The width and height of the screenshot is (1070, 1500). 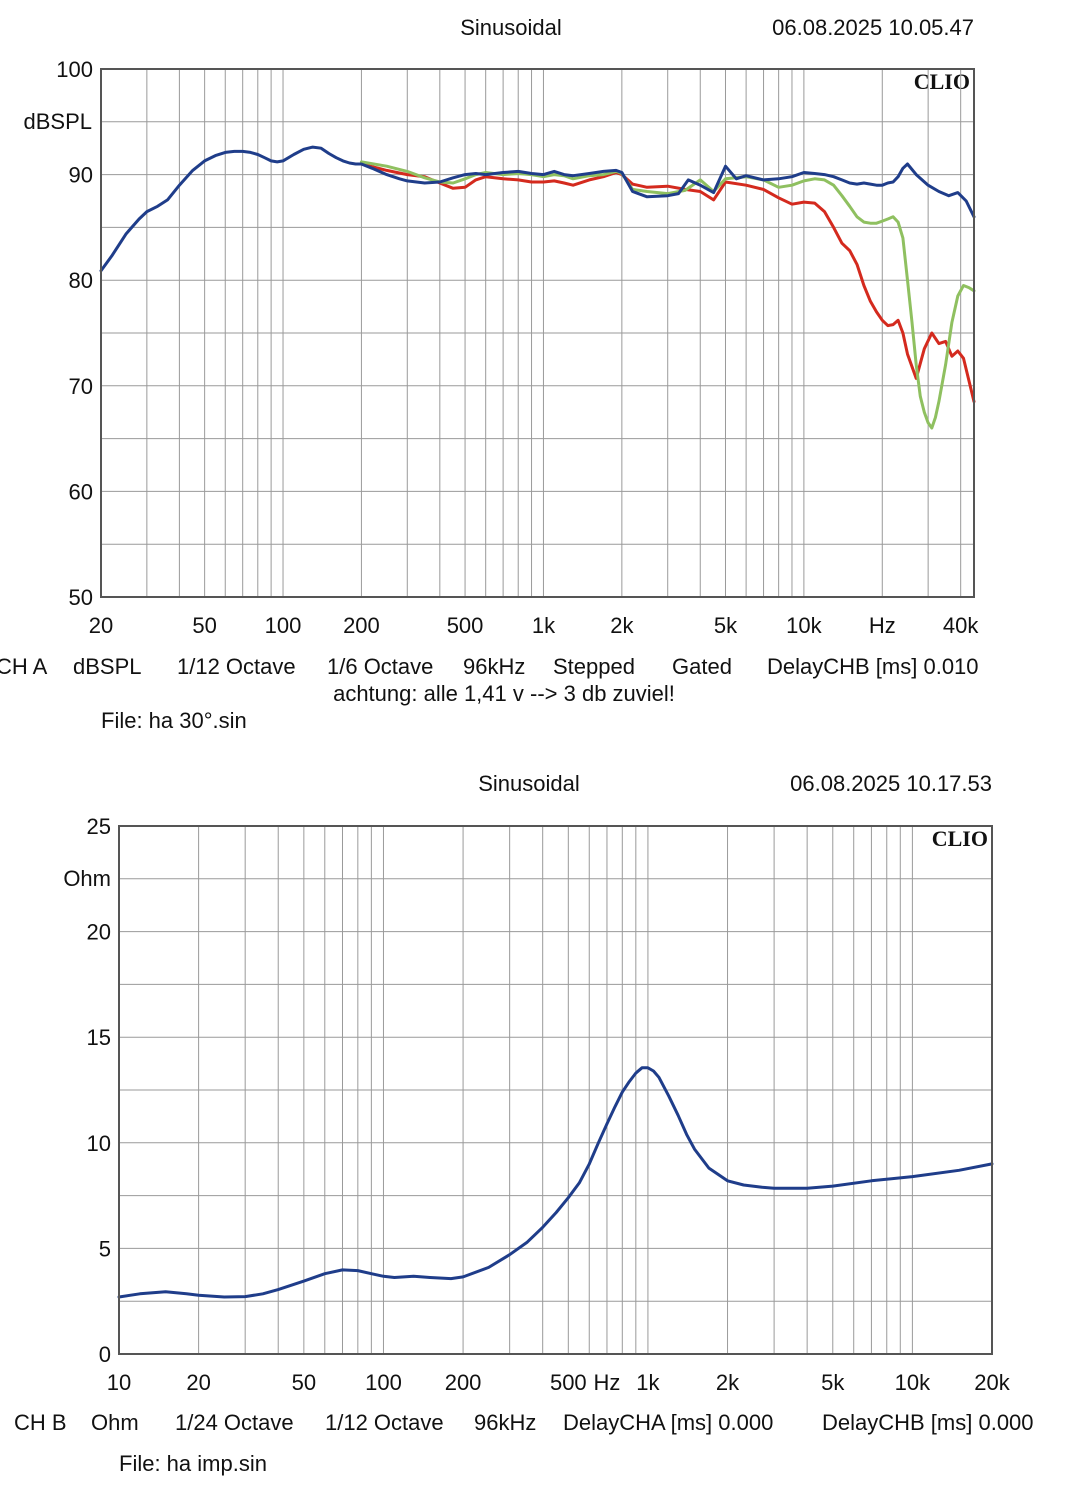 What do you see at coordinates (537, 209) in the screenshot?
I see `series-blue-line` at bounding box center [537, 209].